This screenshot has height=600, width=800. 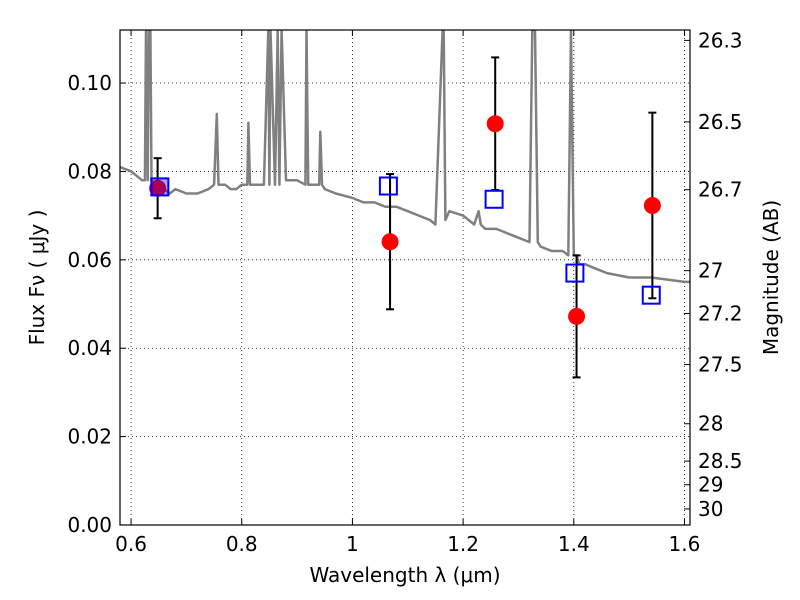 I want to click on y2-axis-label: Magnitude (AB), so click(x=771, y=277).